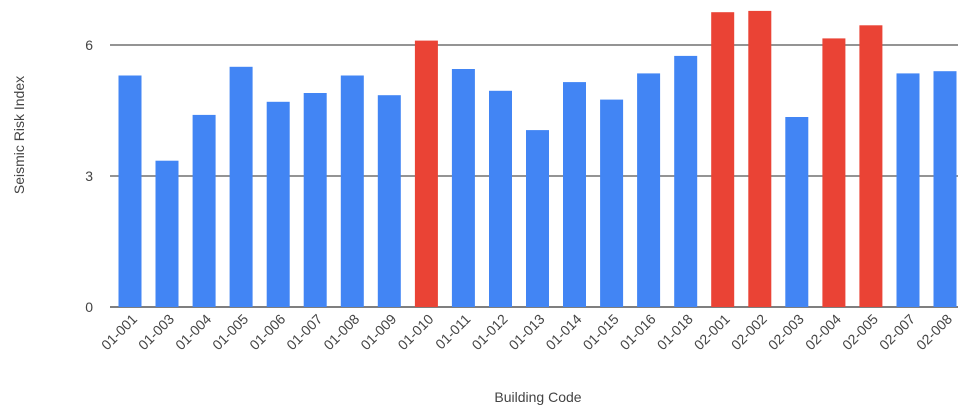 The height and width of the screenshot is (410, 962). I want to click on x-axis-title: Building Code, so click(537, 397).